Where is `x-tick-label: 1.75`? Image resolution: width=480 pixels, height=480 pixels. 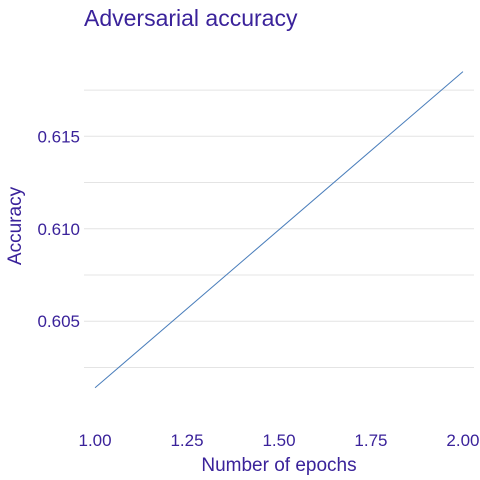
x-tick-label: 1.75 is located at coordinates (370, 440).